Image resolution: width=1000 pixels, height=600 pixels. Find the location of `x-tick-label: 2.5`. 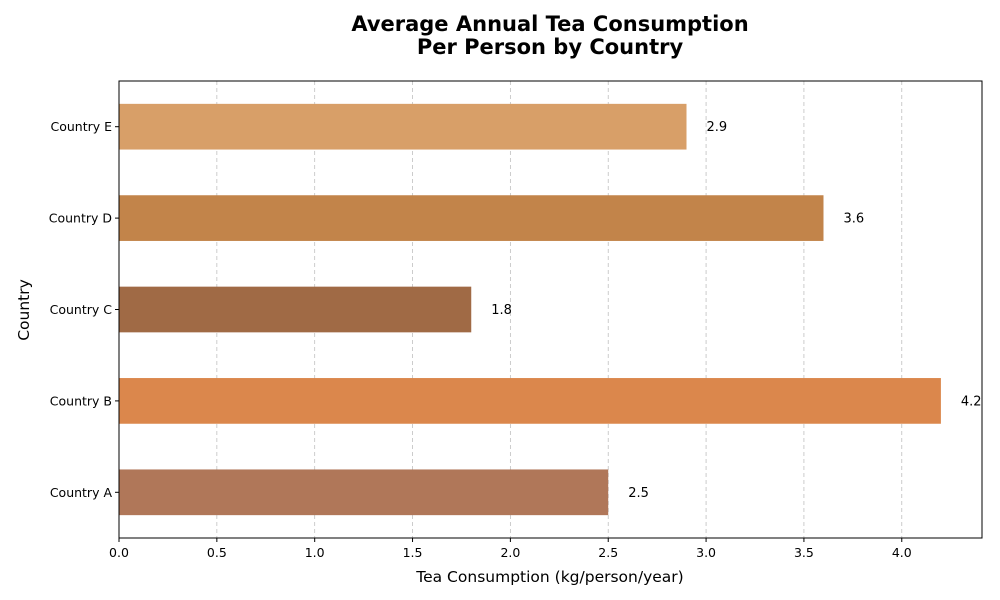

x-tick-label: 2.5 is located at coordinates (608, 552).